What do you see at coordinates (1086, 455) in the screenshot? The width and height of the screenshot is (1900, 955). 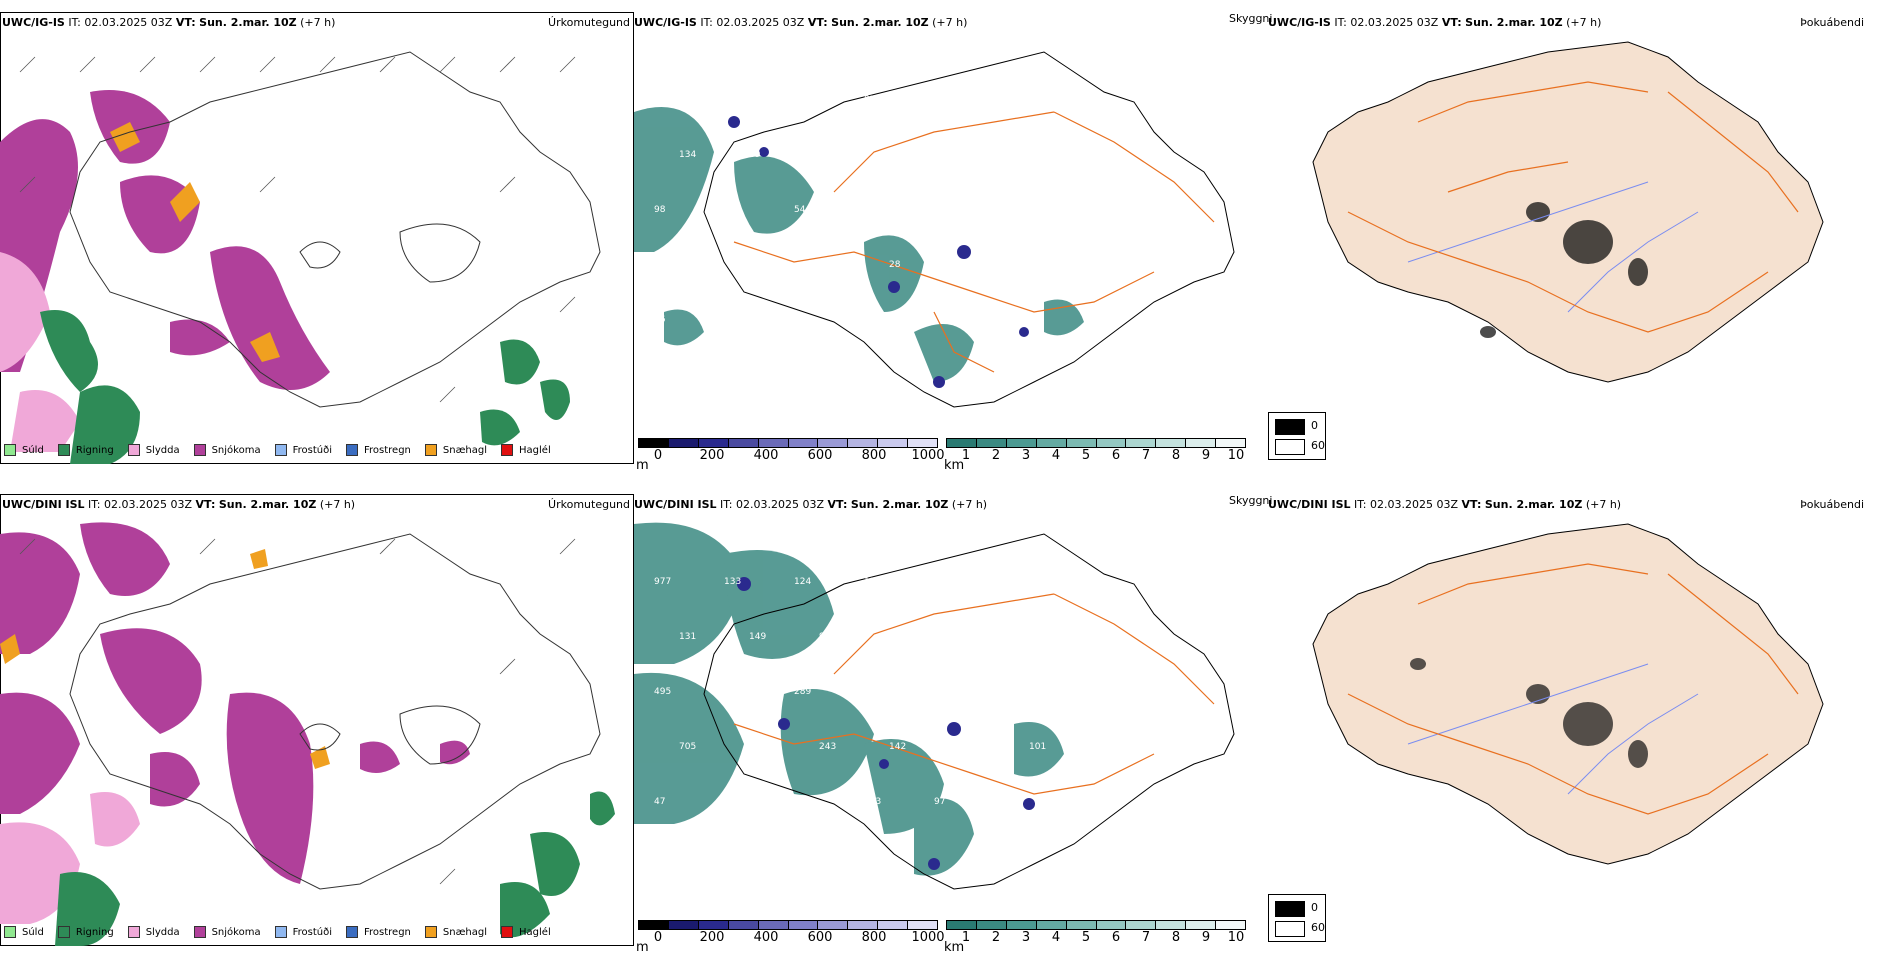 I see `scale-tick-label: 5` at bounding box center [1086, 455].